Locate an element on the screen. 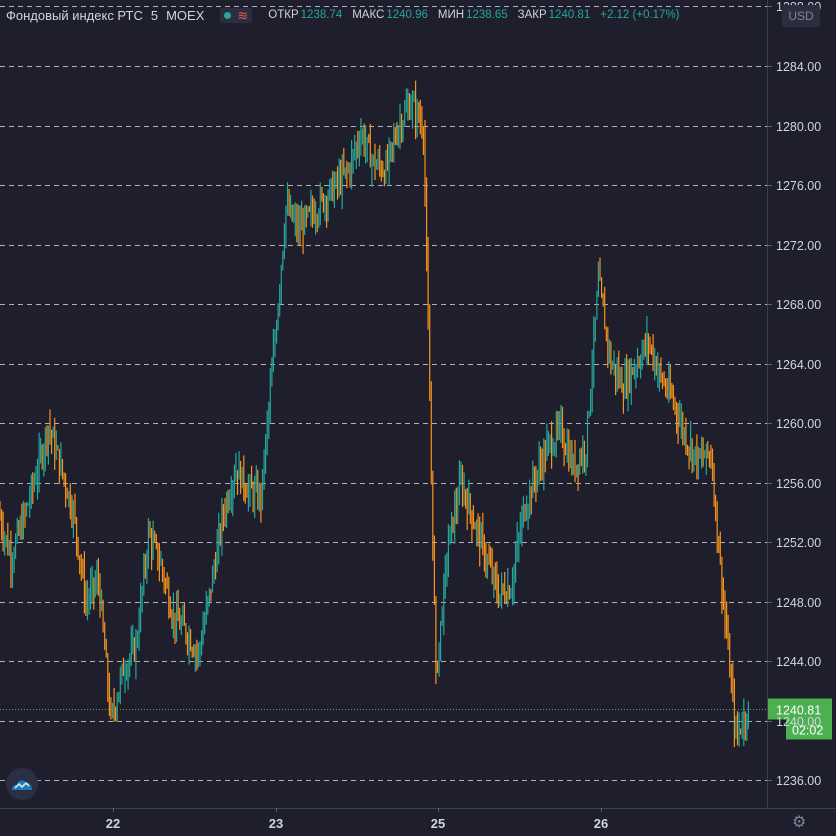 The image size is (836, 836). close-label: ЗАКР is located at coordinates (532, 15).